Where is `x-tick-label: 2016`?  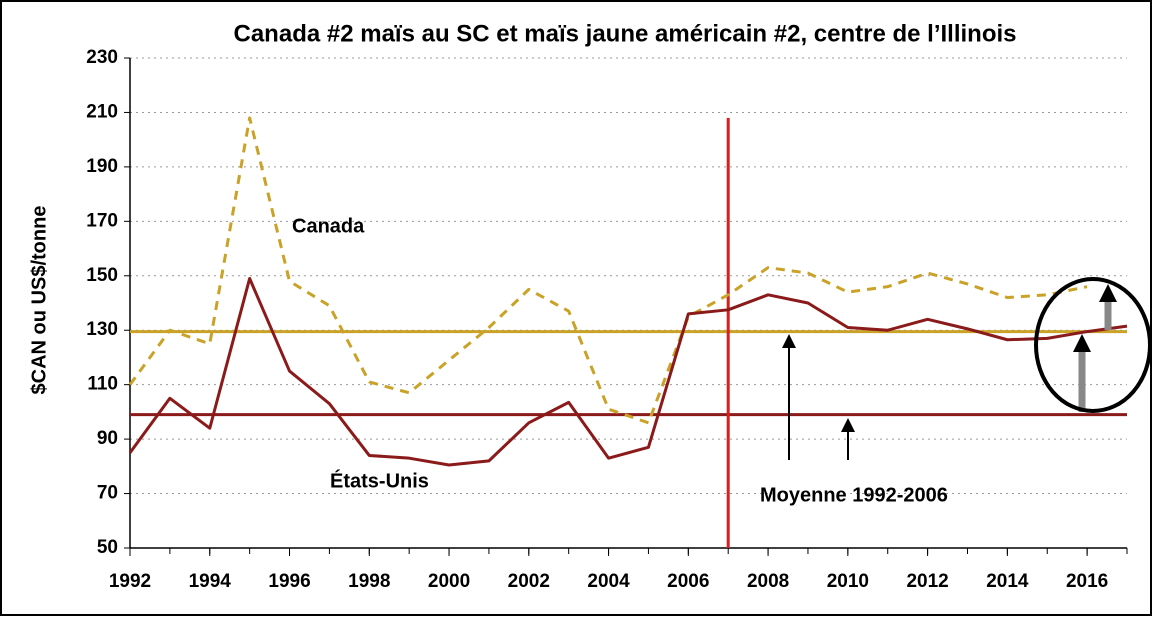 x-tick-label: 2016 is located at coordinates (1087, 581).